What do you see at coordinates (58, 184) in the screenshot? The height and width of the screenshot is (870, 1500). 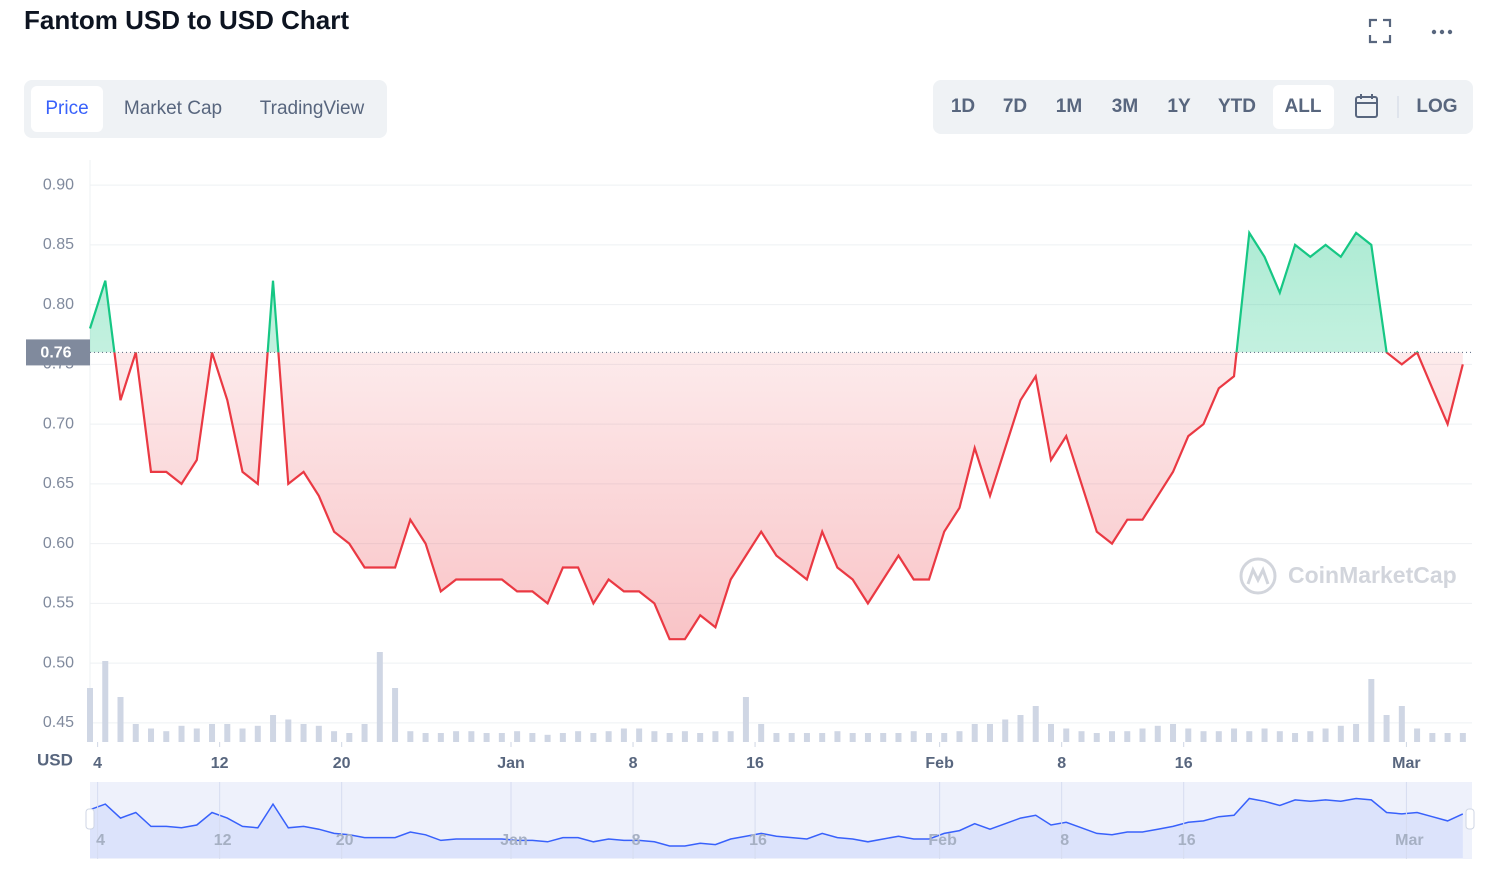 I see `y-tick-label: 0.90` at bounding box center [58, 184].